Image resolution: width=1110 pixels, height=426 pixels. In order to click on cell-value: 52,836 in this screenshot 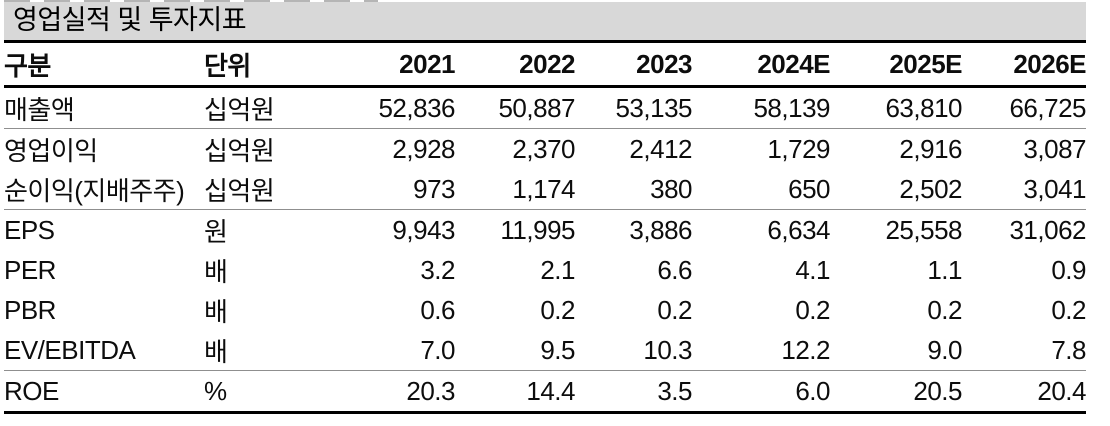, I will do `click(397, 107)`.